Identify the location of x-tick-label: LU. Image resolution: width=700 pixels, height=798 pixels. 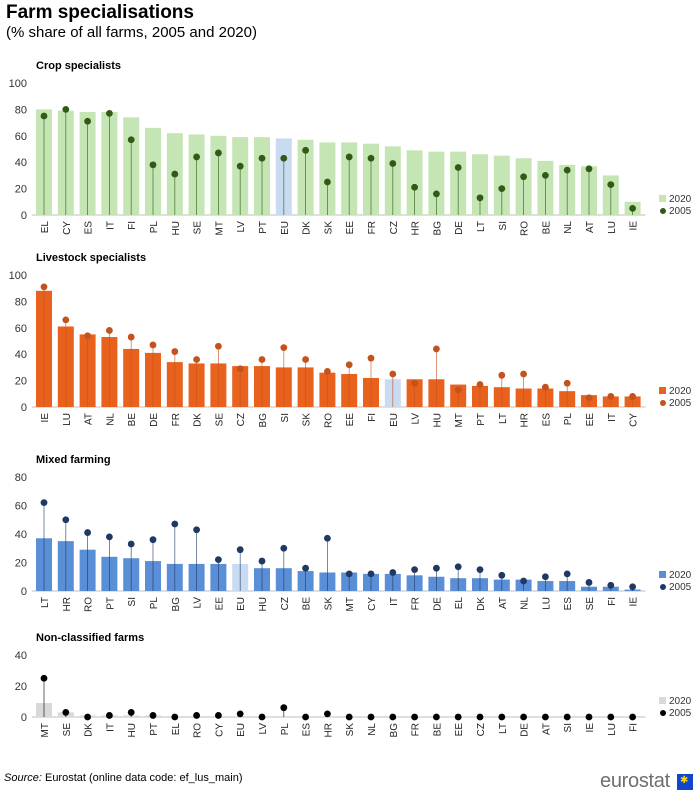
(612, 729).